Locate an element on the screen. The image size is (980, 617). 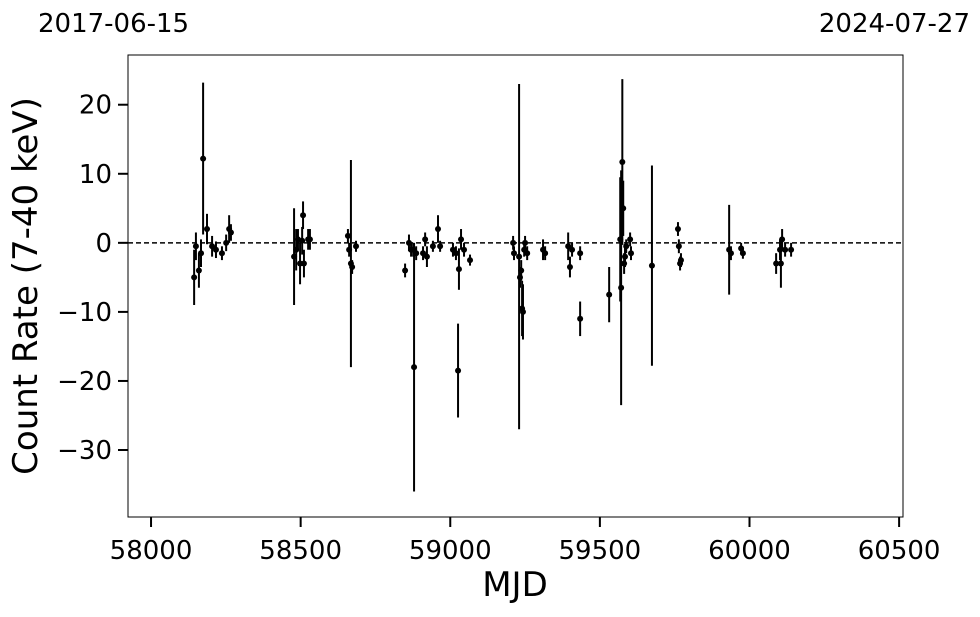
x-tick-label: 59000 is located at coordinates (450, 551).